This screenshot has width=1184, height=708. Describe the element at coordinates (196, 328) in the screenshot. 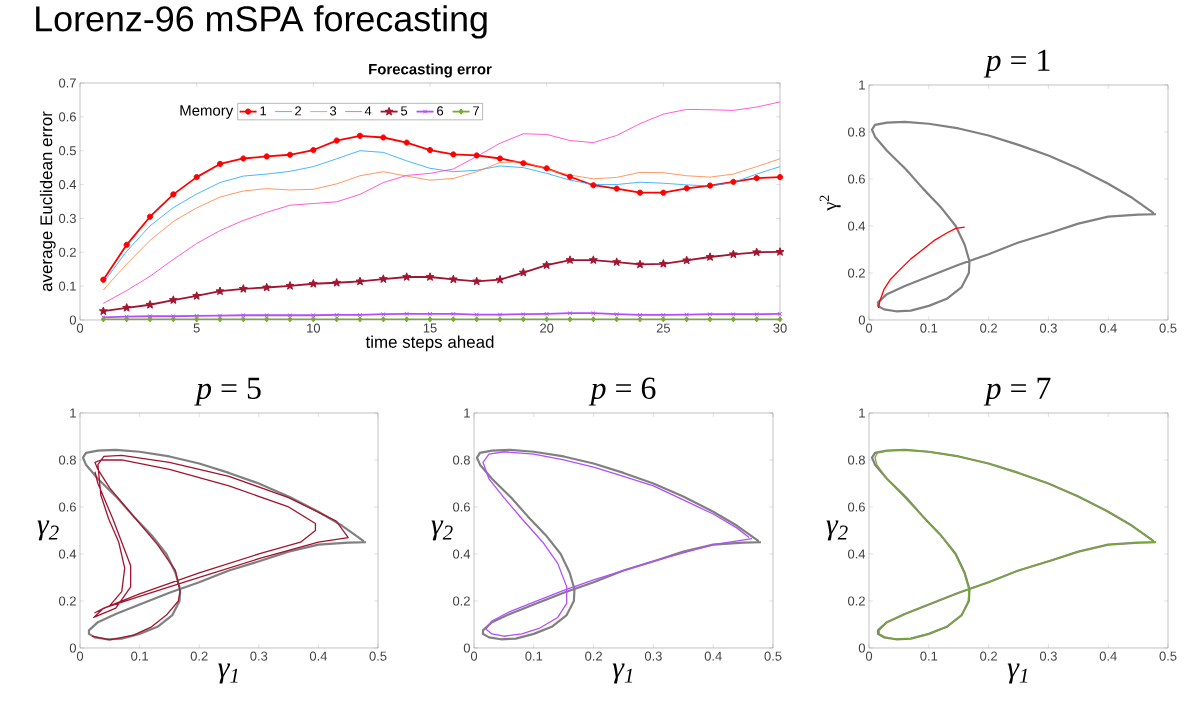

I see `x-tick-label: 5` at that location.